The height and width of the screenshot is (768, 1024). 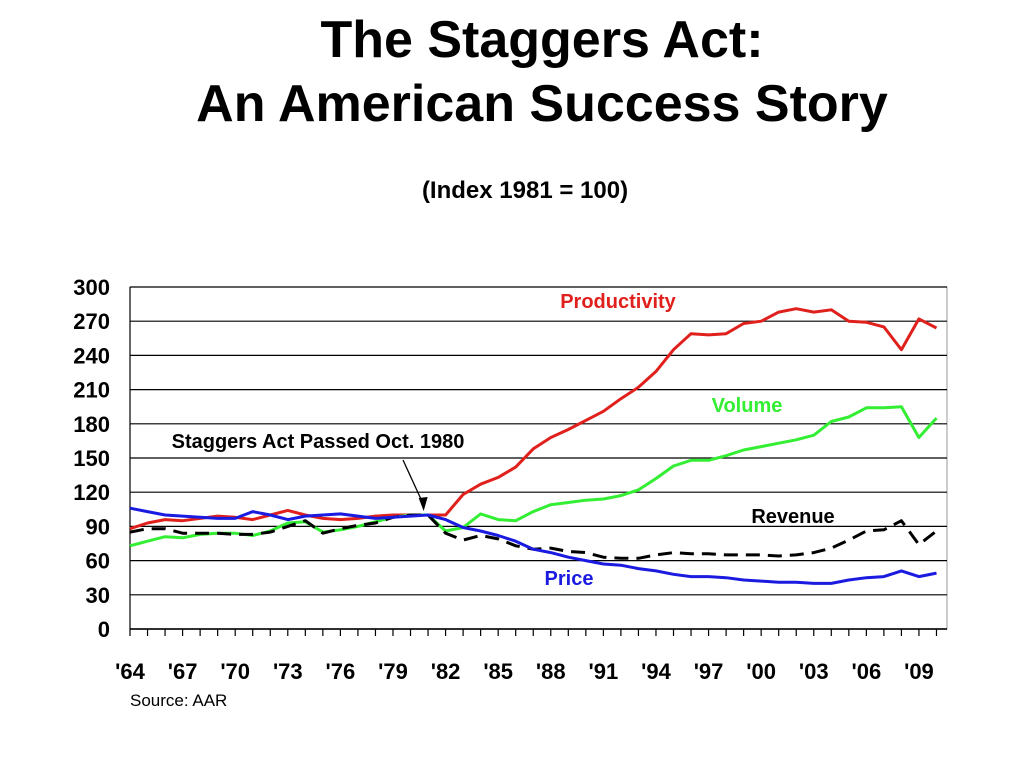 I want to click on y-tick-label: 240, so click(x=91, y=355).